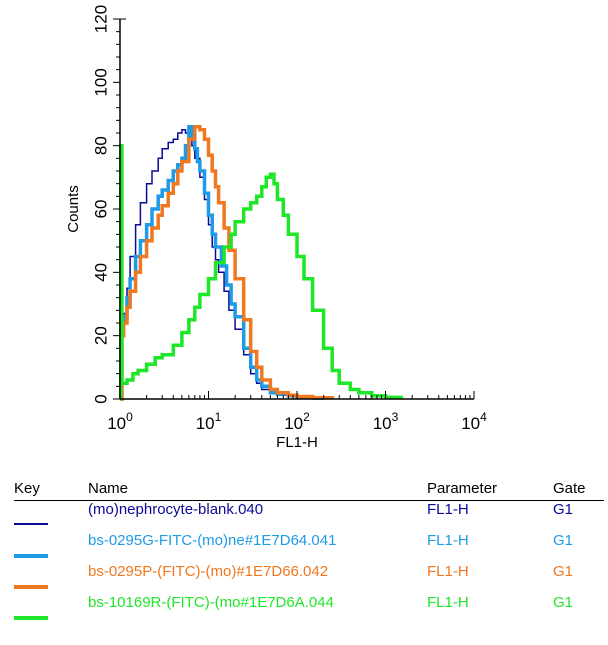  I want to click on legend-header-row: Key Name Parameter Gate, so click(309, 489).